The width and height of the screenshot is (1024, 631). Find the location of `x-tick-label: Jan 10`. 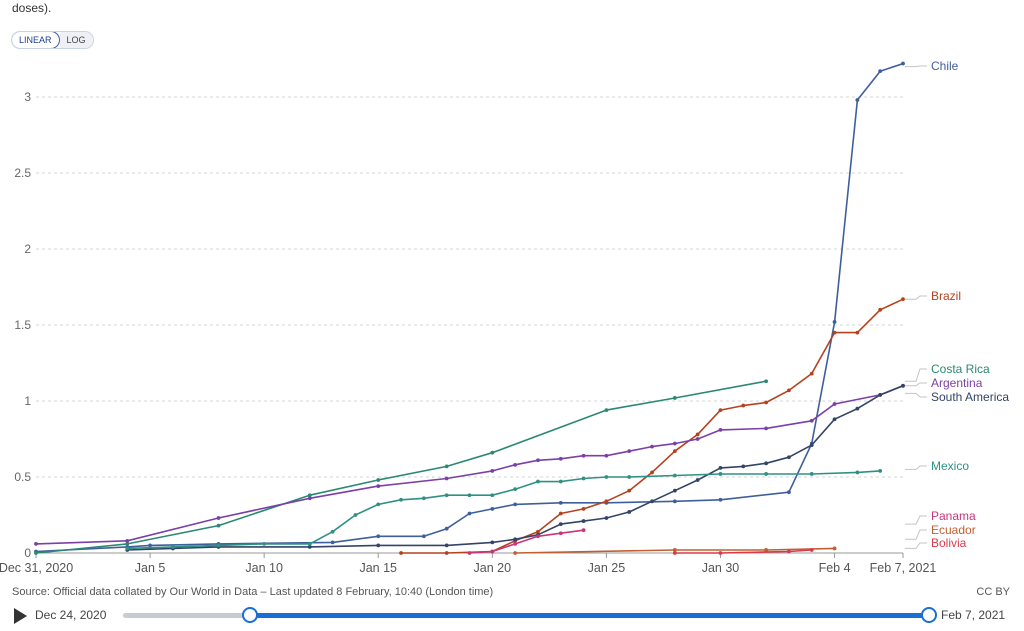

x-tick-label: Jan 10 is located at coordinates (264, 568).